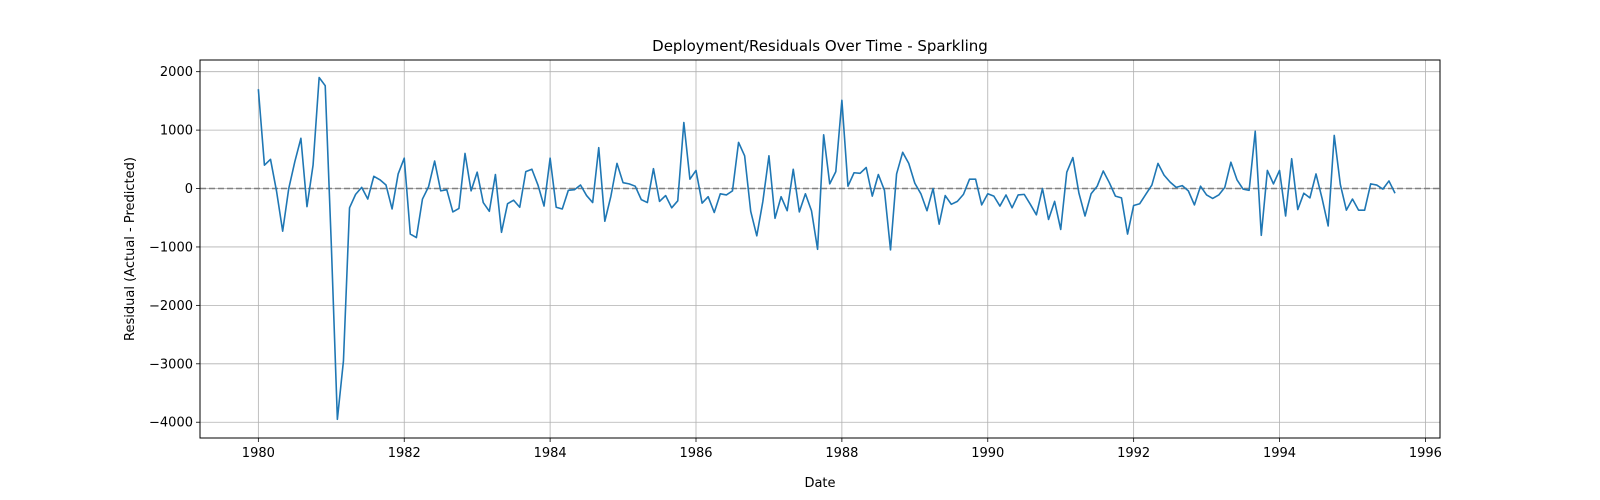  Describe the element at coordinates (550, 453) in the screenshot. I see `x-tick-label: 1984` at that location.